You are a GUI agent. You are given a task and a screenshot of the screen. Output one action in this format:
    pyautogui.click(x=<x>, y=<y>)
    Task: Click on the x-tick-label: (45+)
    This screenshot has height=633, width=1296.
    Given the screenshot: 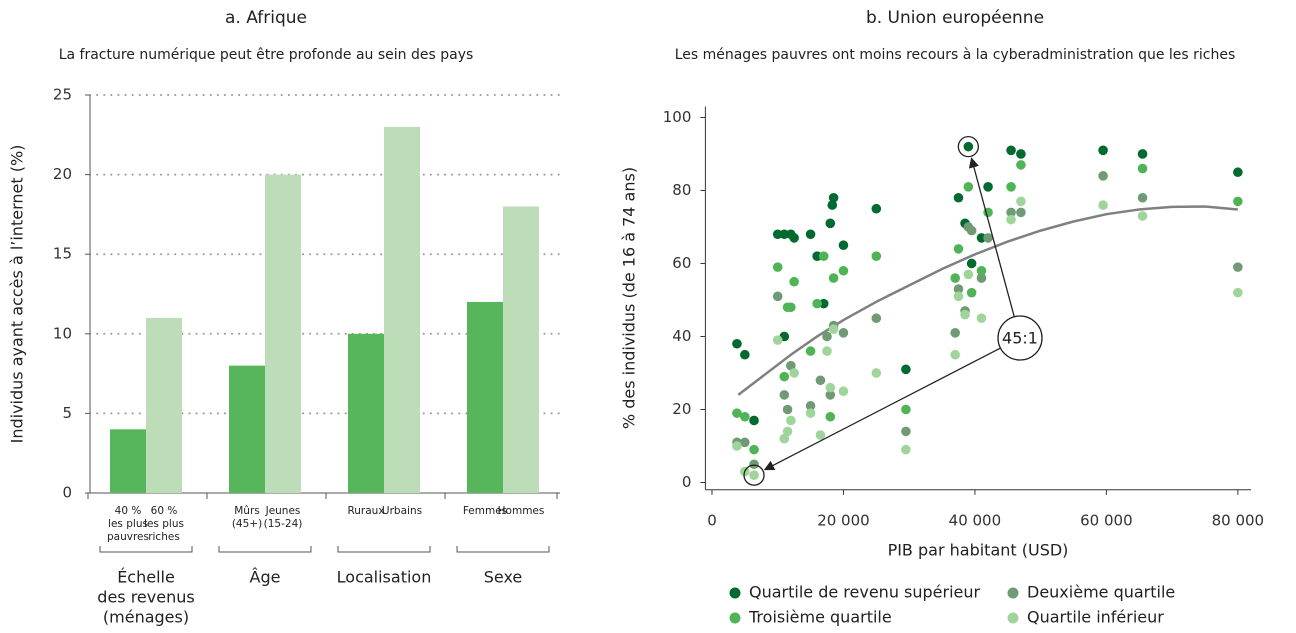 What is the action you would take?
    pyautogui.click(x=247, y=524)
    